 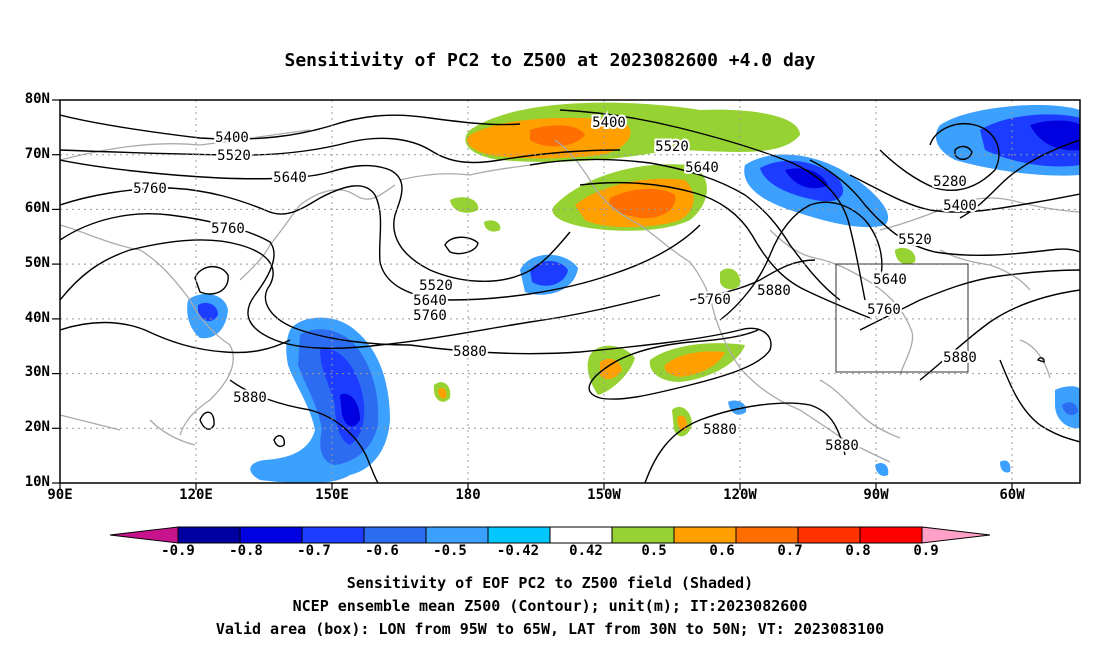 What do you see at coordinates (586, 551) in the screenshot?
I see `colorbar-tick-label: 0.42` at bounding box center [586, 551].